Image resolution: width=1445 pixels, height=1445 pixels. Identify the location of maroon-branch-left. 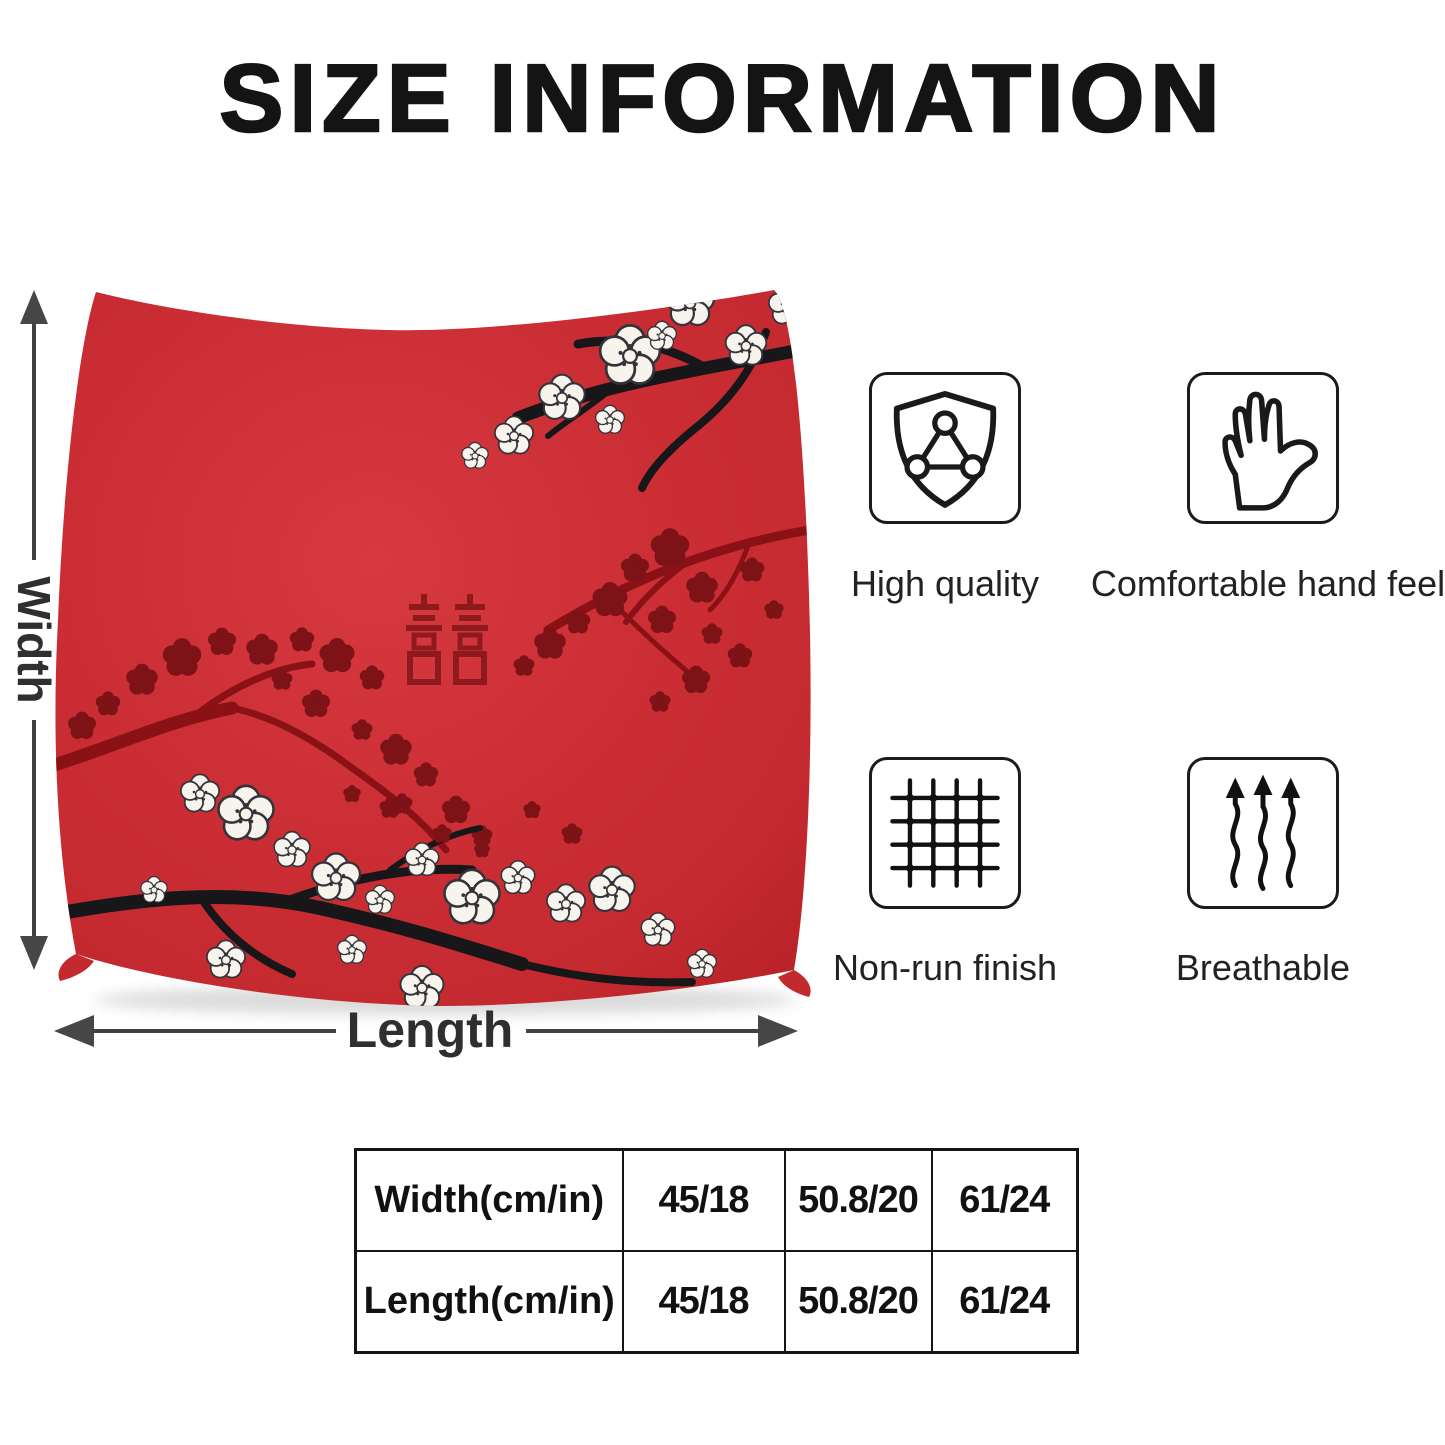
(252, 757).